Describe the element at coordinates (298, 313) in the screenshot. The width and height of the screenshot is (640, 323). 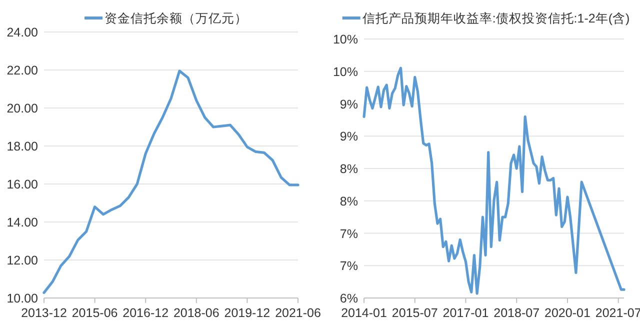
I see `x-tick-label: 2021-06` at that location.